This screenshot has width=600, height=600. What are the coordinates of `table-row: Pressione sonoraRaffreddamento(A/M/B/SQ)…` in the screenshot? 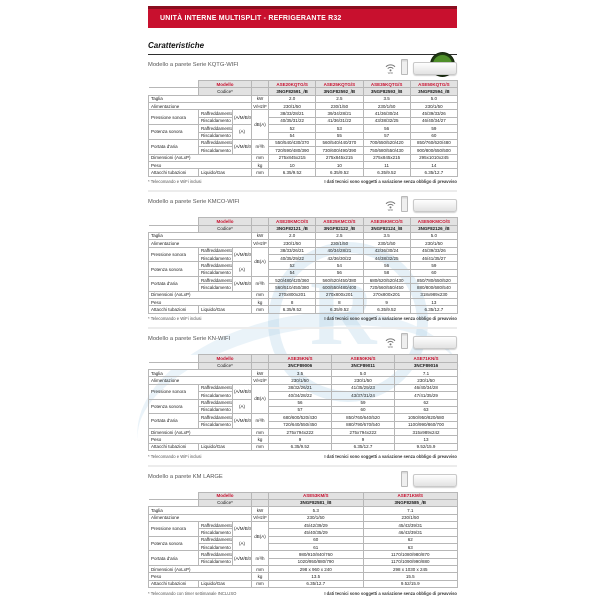 It's located at (303, 536).